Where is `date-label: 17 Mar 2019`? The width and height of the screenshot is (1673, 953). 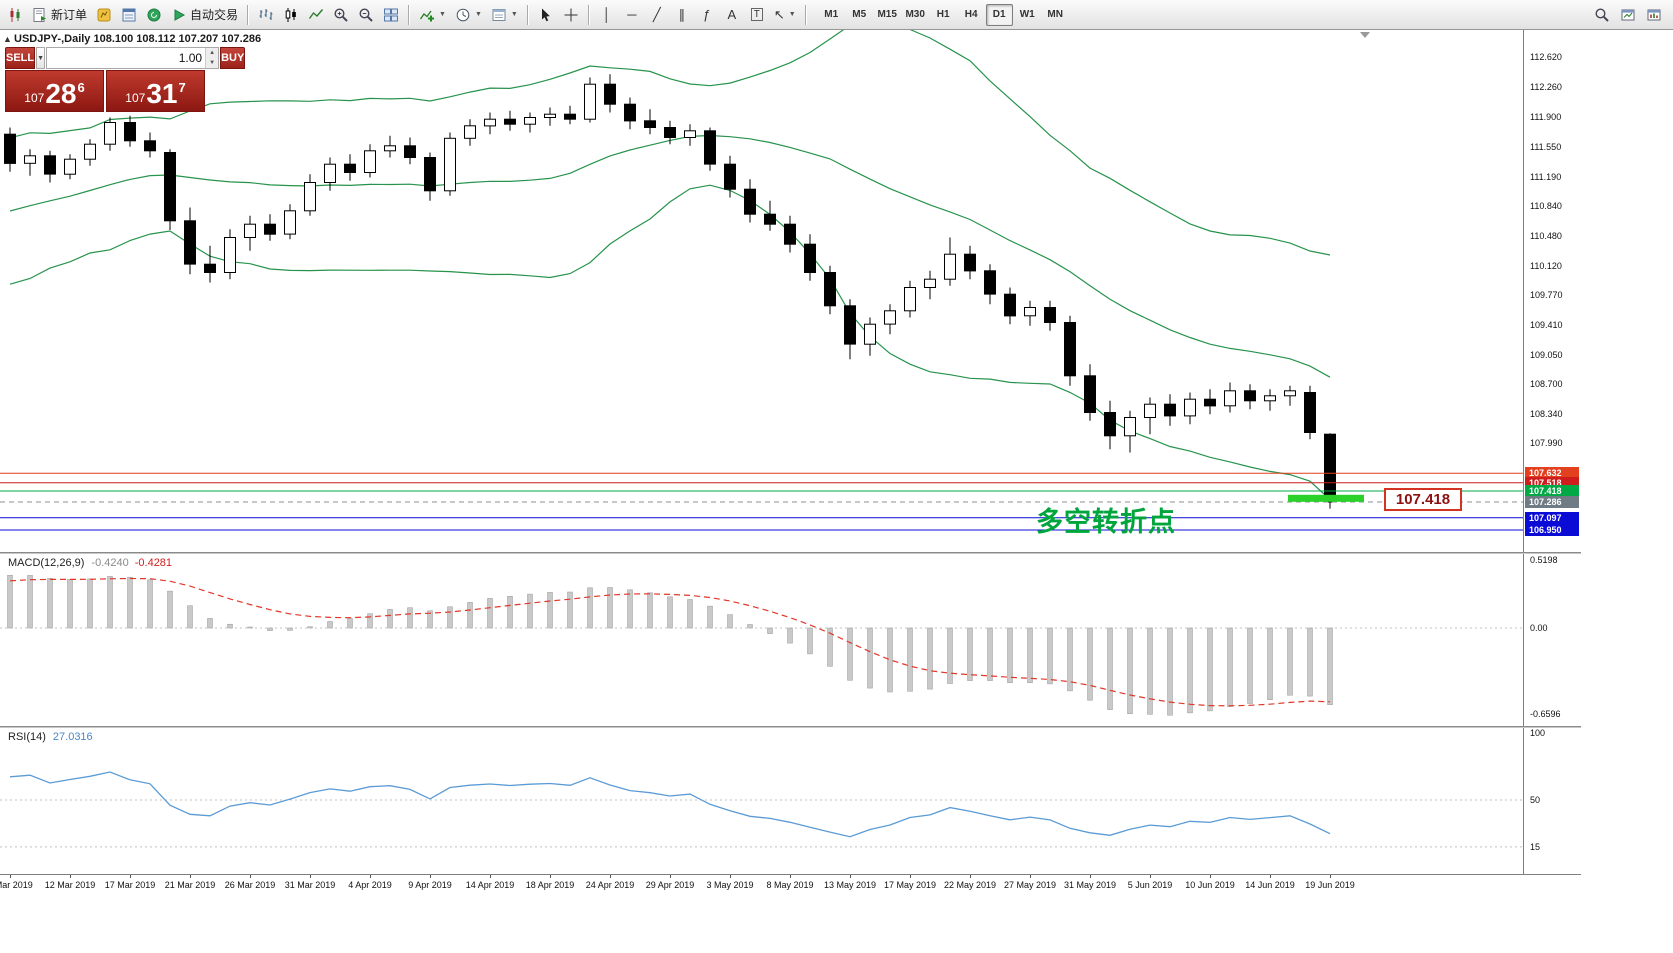 date-label: 17 Mar 2019 is located at coordinates (130, 885).